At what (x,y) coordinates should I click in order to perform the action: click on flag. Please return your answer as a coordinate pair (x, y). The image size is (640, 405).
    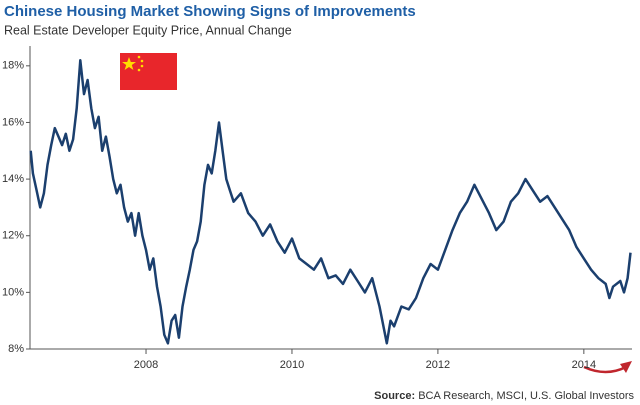
    Looking at the image, I should click on (148, 71).